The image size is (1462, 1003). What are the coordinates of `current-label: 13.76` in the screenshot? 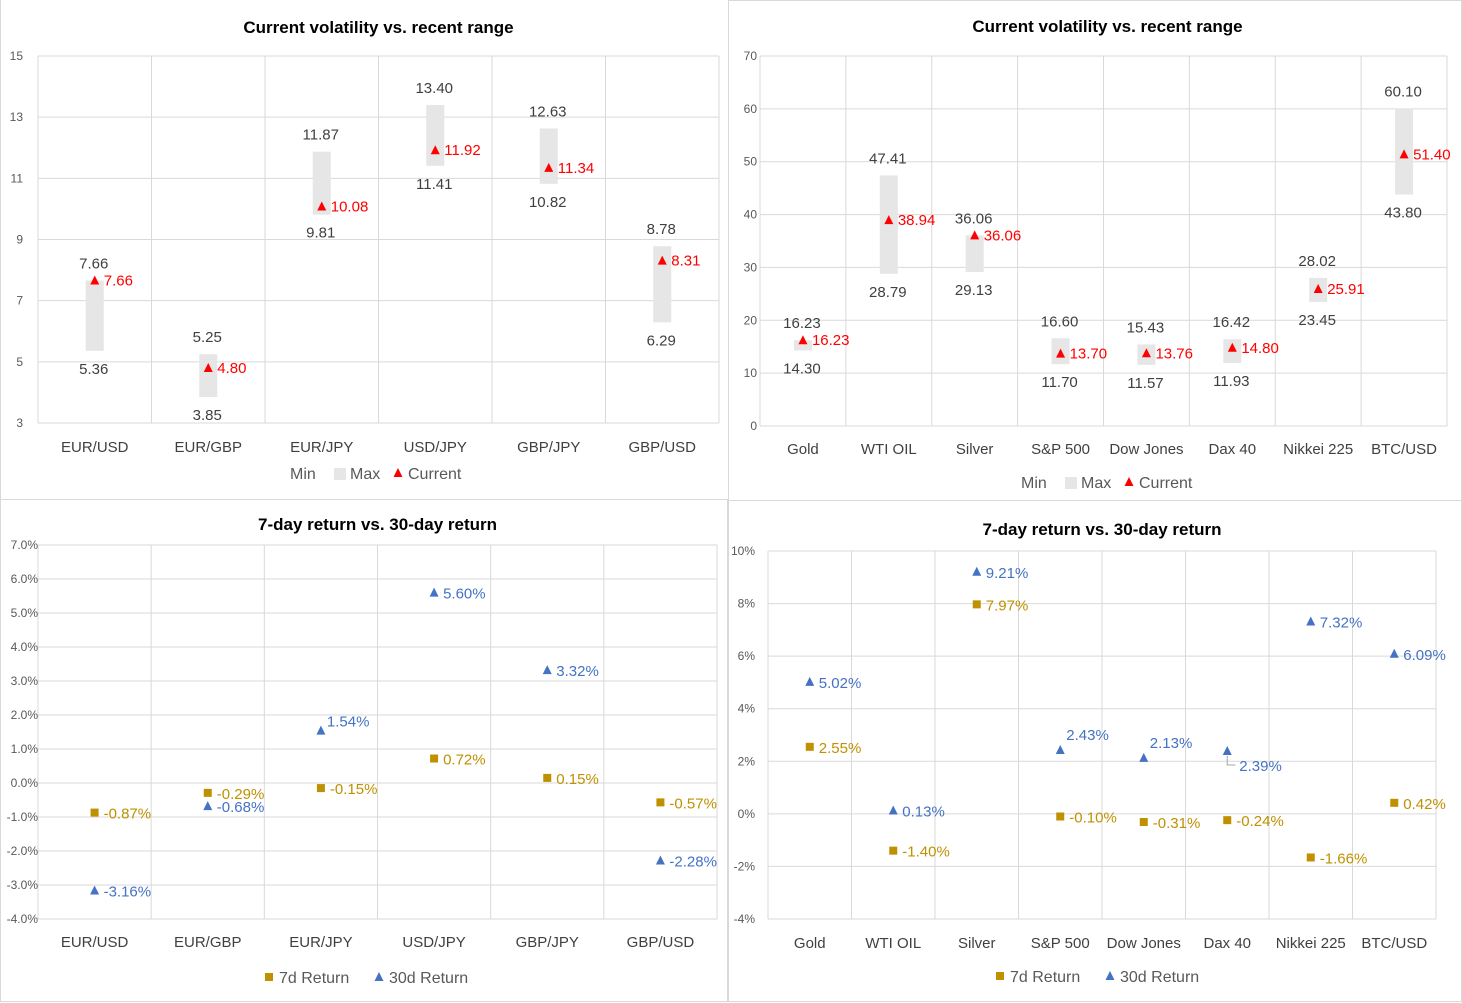 It's located at (1174, 353).